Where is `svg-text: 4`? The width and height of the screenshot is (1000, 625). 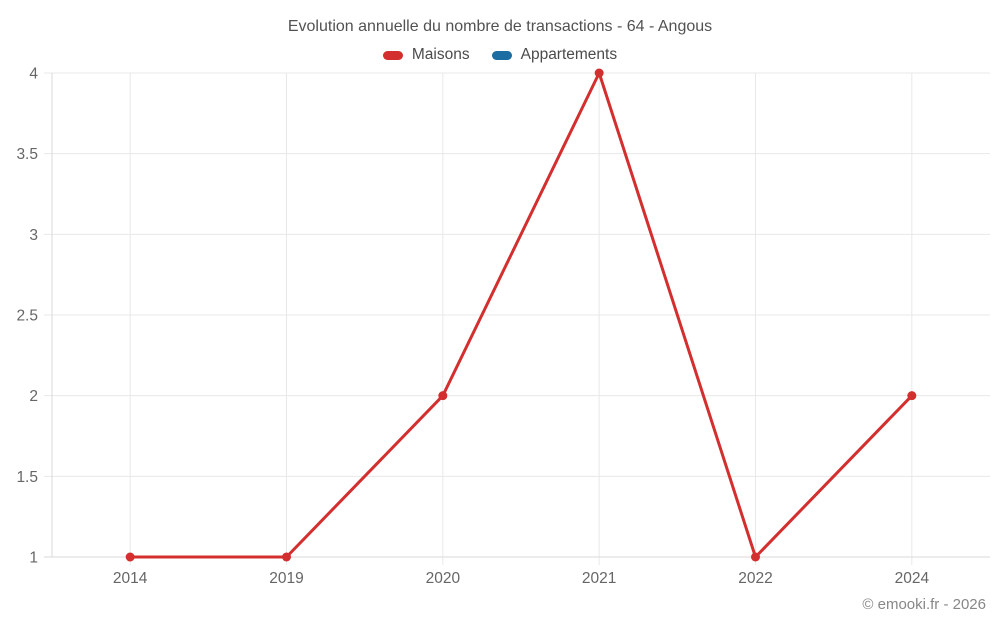 svg-text: 4 is located at coordinates (33, 74).